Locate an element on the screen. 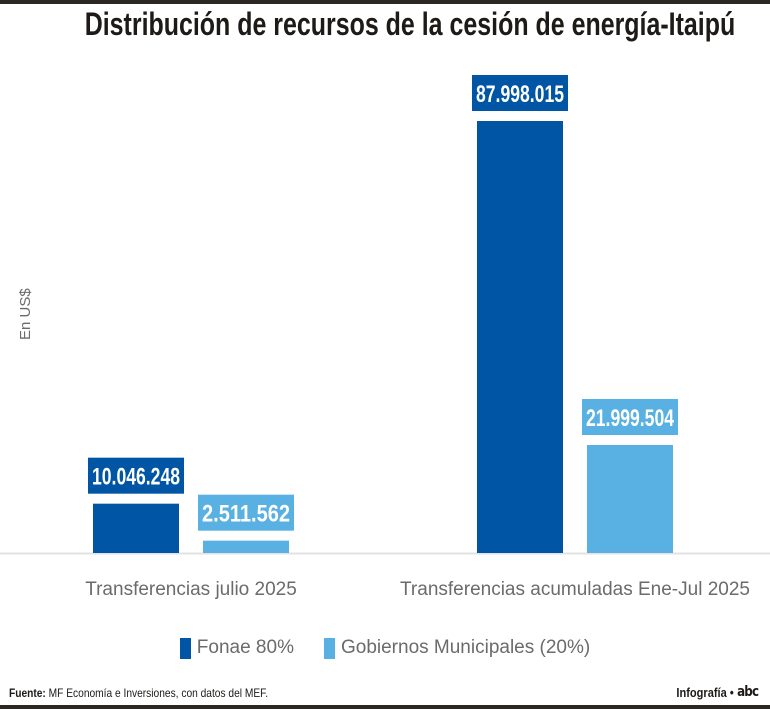 The width and height of the screenshot is (770, 709). source-label: Fuente: is located at coordinates (27, 693).